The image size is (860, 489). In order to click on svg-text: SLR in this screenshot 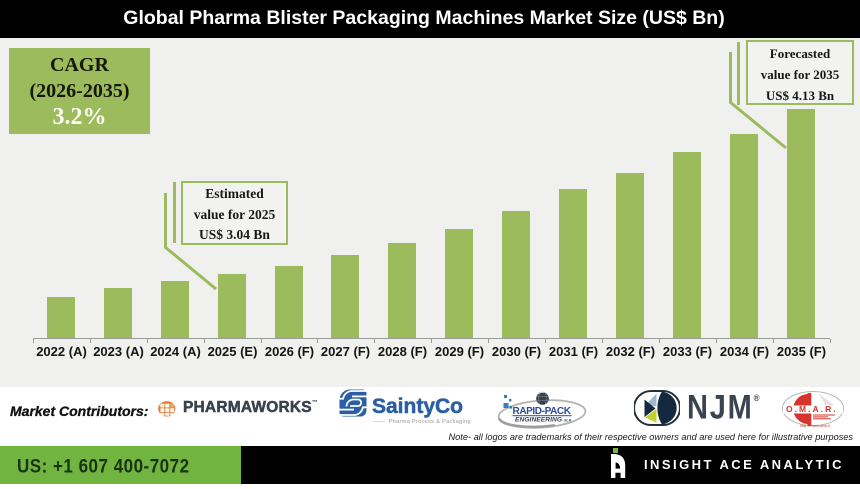, I will do `click(568, 420)`.